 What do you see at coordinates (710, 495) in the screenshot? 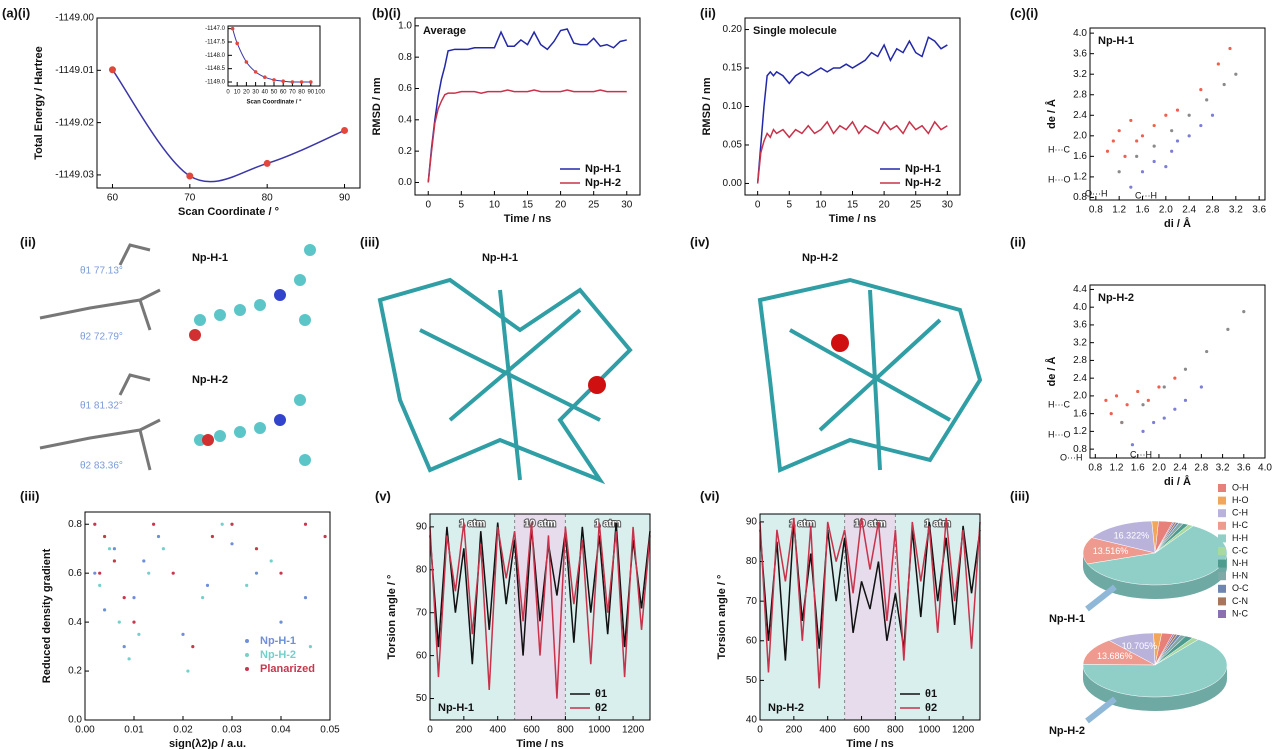
I see `panel-label: (vi)` at bounding box center [710, 495].